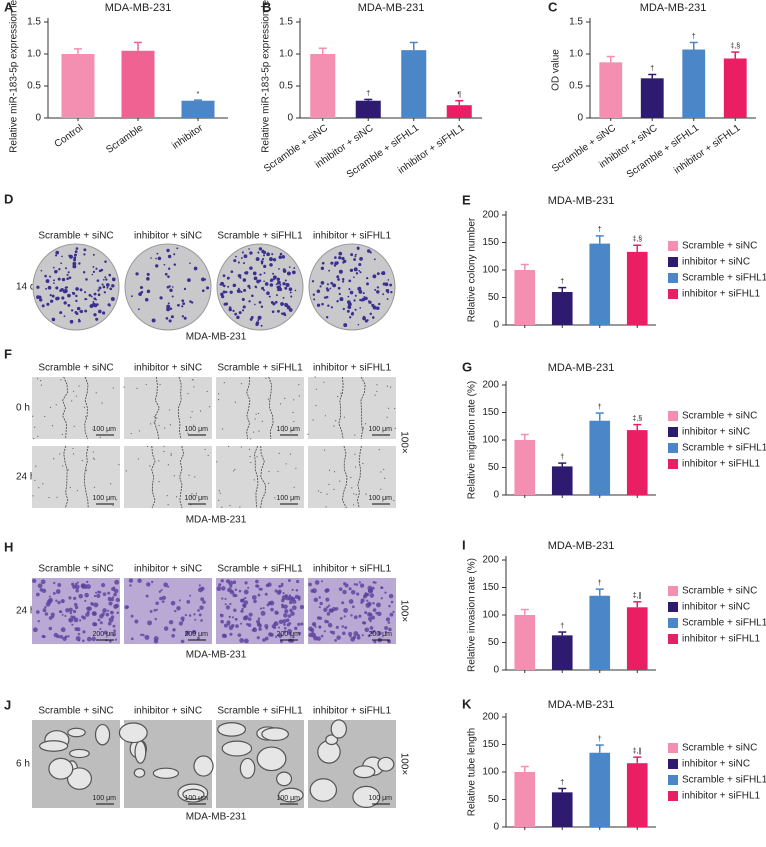  I want to click on panel-label: K, so click(467, 703).